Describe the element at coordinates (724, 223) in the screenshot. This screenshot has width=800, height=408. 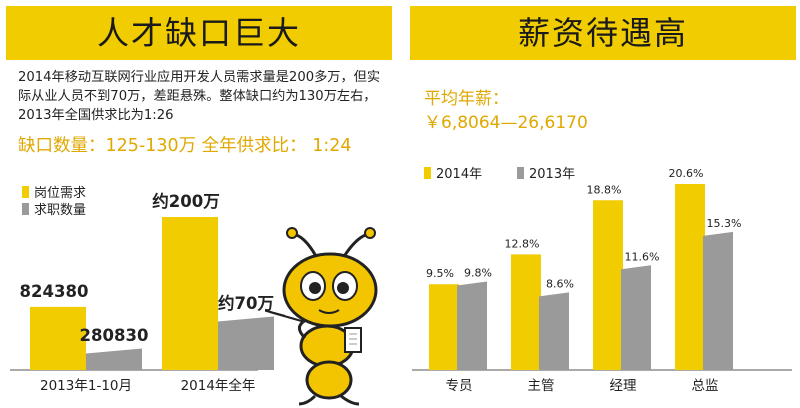
I see `data-label-right-chart-3-1: 15.3%` at that location.